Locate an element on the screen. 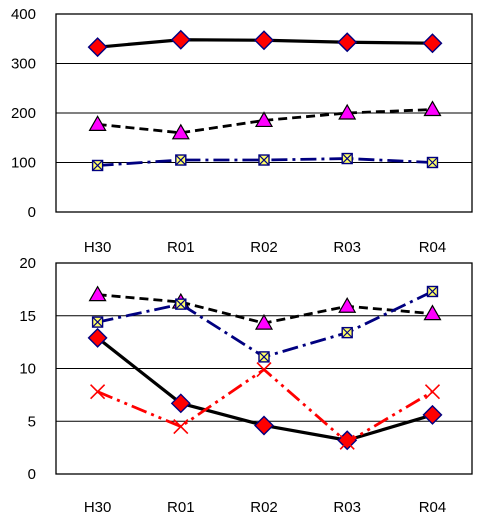  top-x-tick-label: H30 is located at coordinates (98, 247).